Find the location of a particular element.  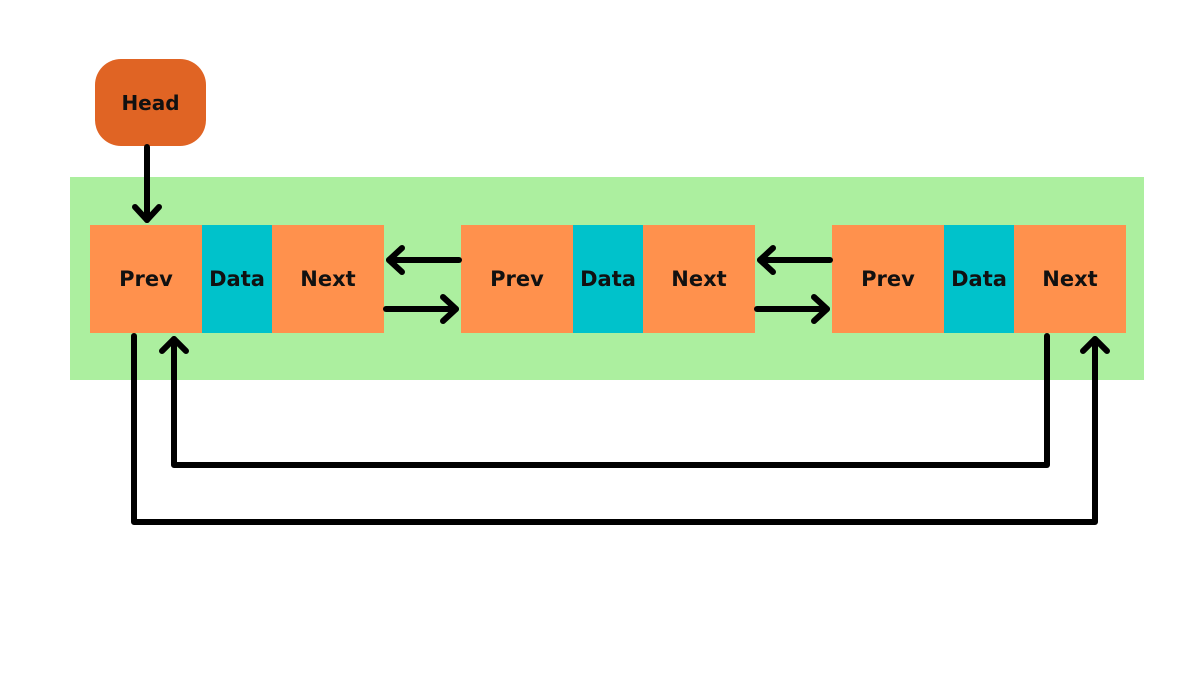

node-1-next-cell: Next is located at coordinates (328, 279).